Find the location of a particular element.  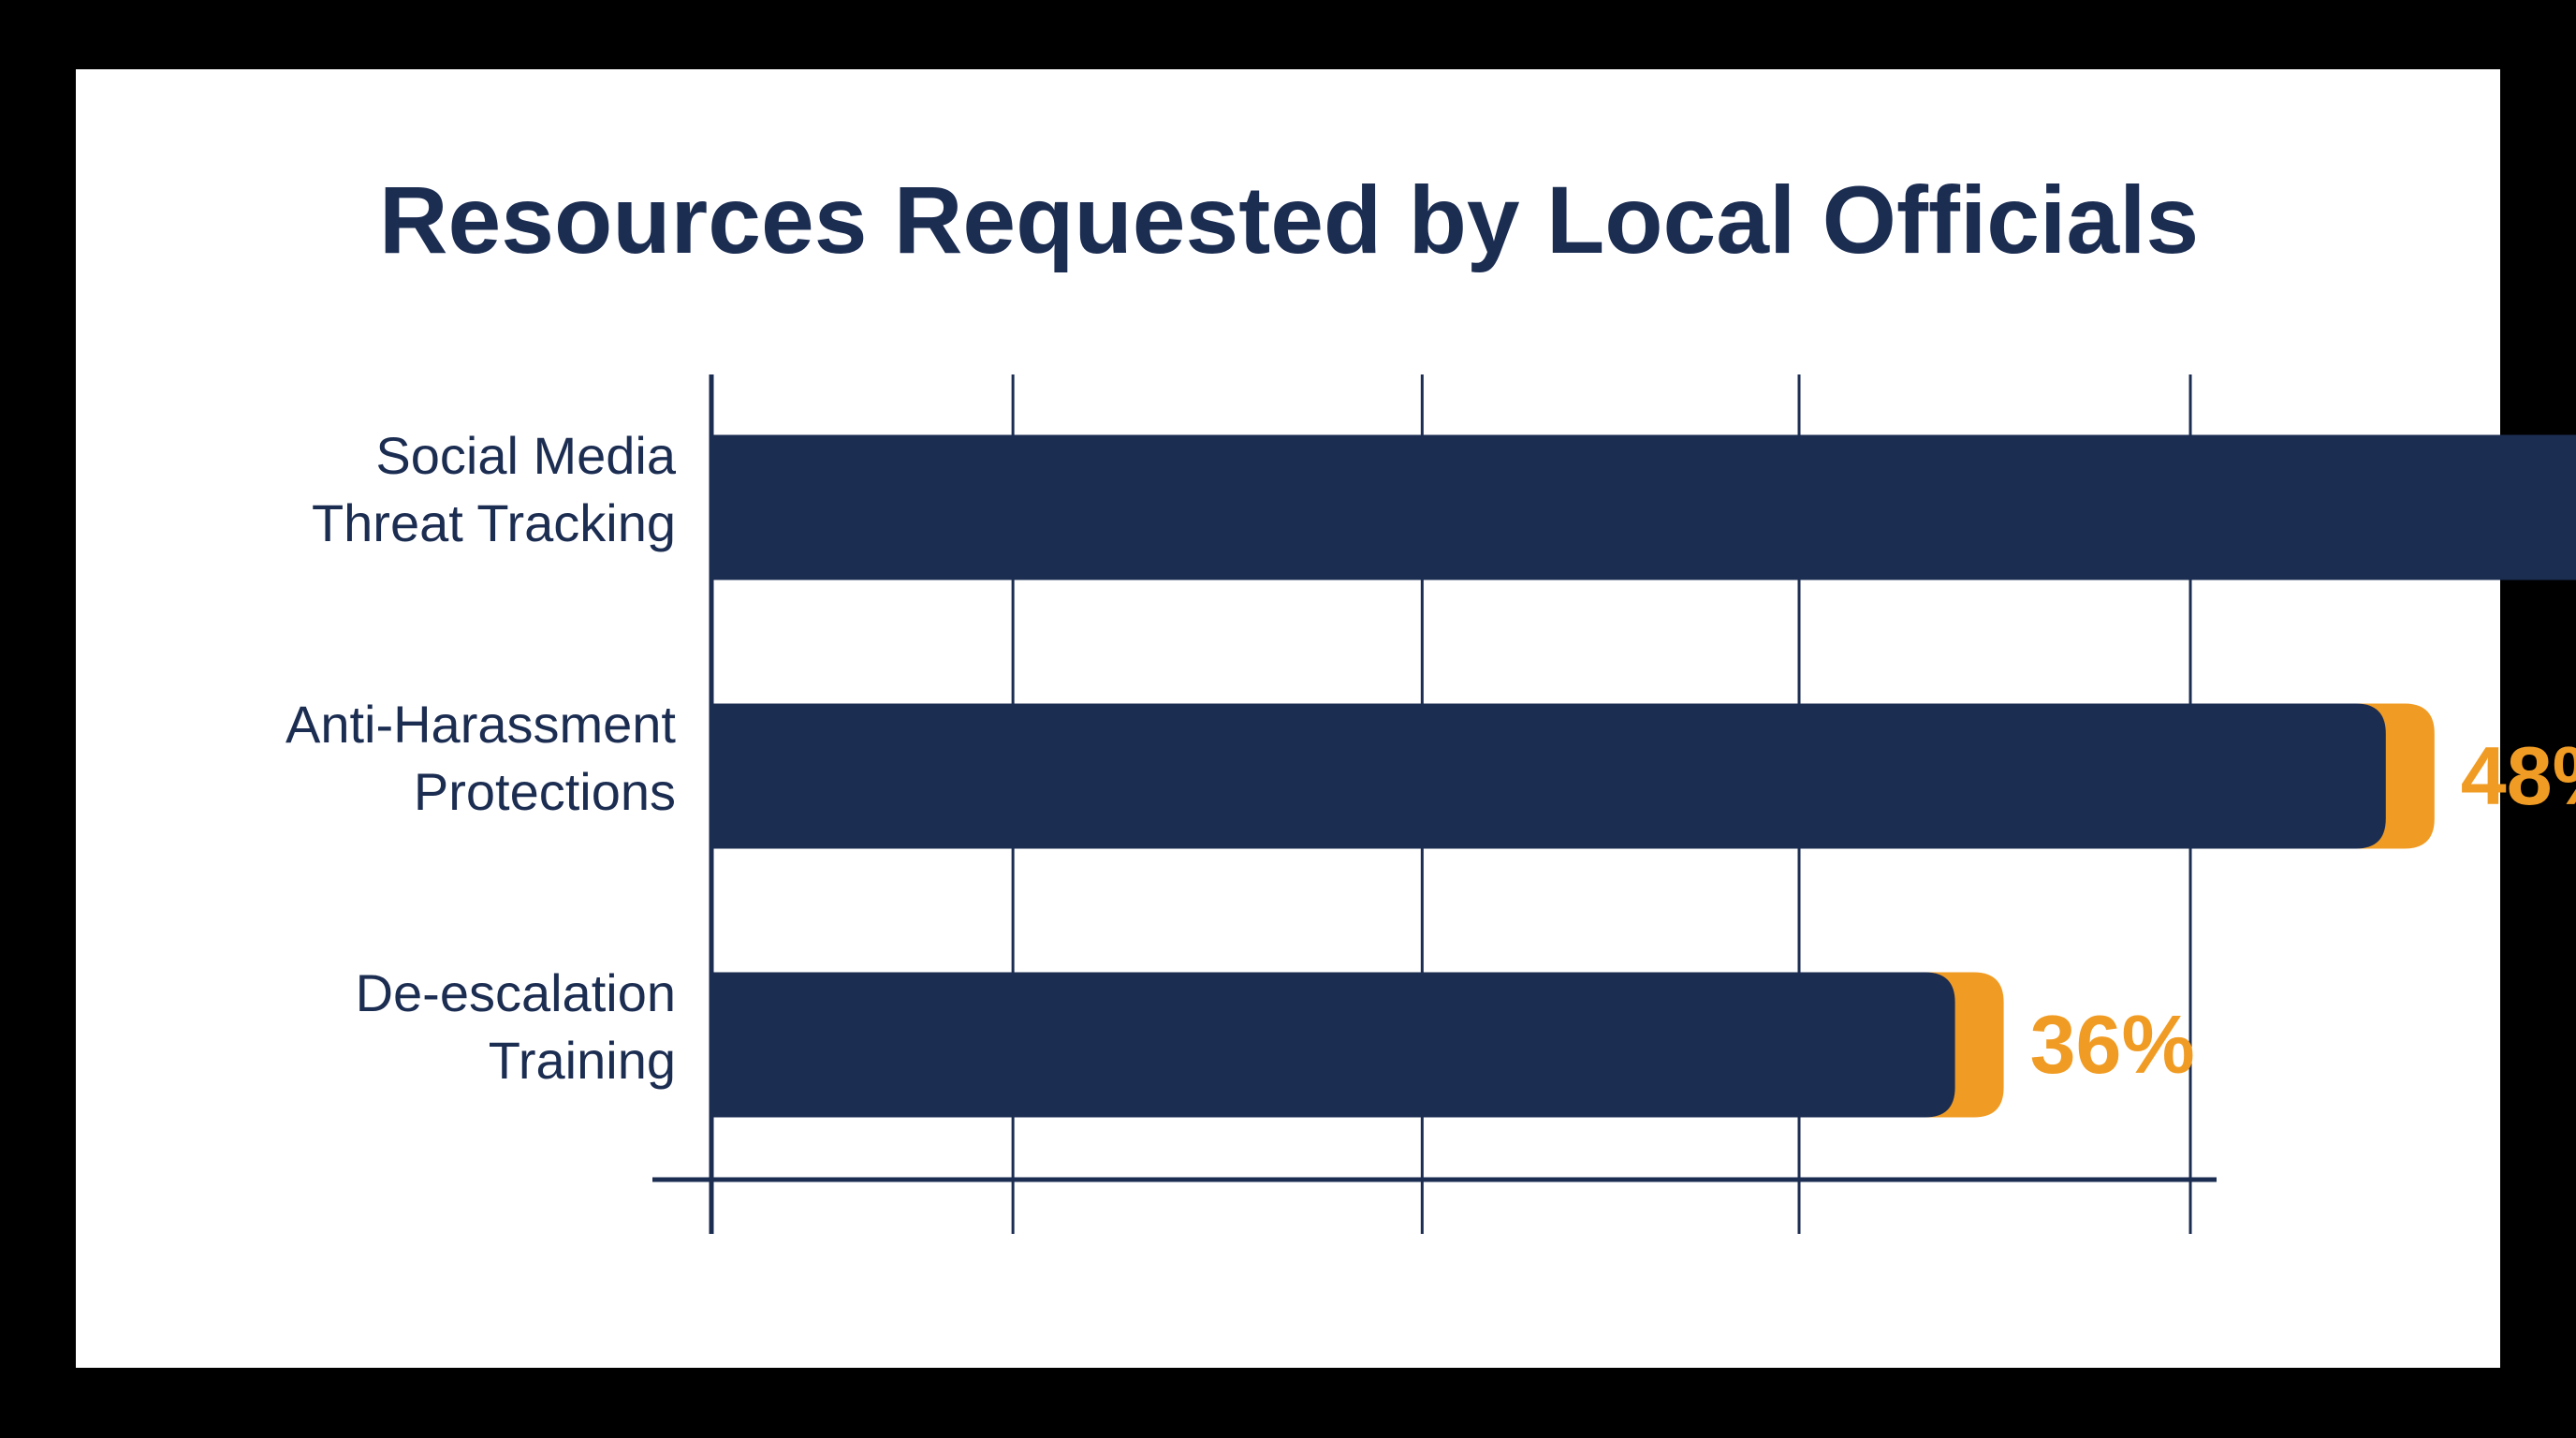

chart-title: Resources Requested by Local Officials is located at coordinates (1289, 220).